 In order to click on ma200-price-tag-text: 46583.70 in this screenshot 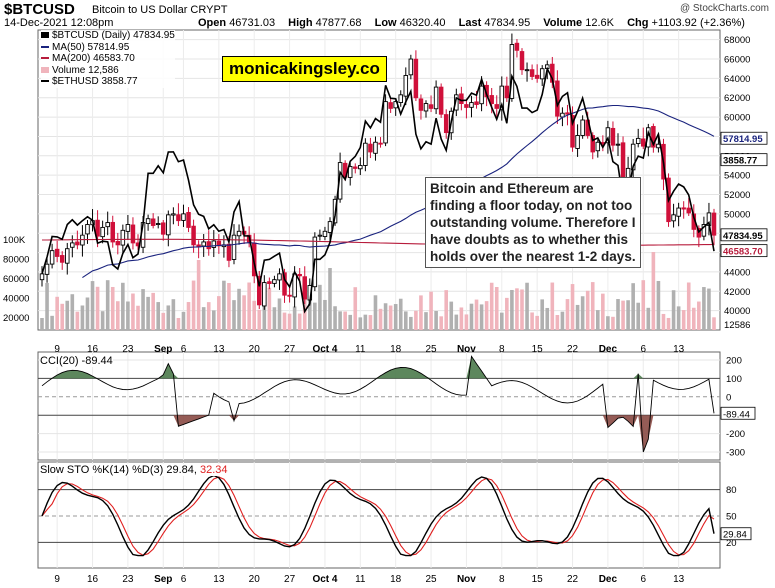, I will do `click(743, 252)`.